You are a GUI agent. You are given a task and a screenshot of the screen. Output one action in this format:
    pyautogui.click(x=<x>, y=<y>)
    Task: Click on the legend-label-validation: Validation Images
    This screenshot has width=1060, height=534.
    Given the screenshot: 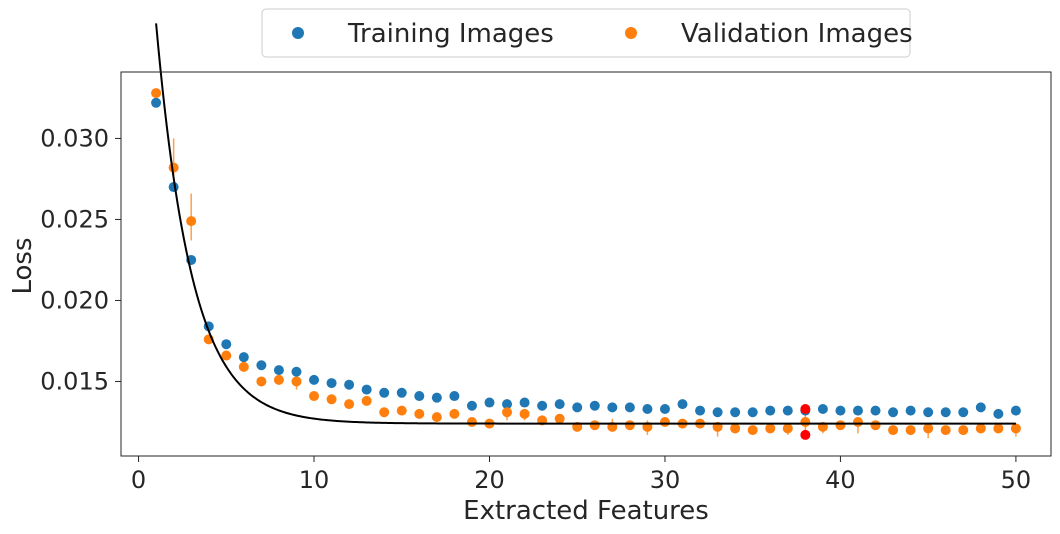 What is the action you would take?
    pyautogui.click(x=797, y=34)
    